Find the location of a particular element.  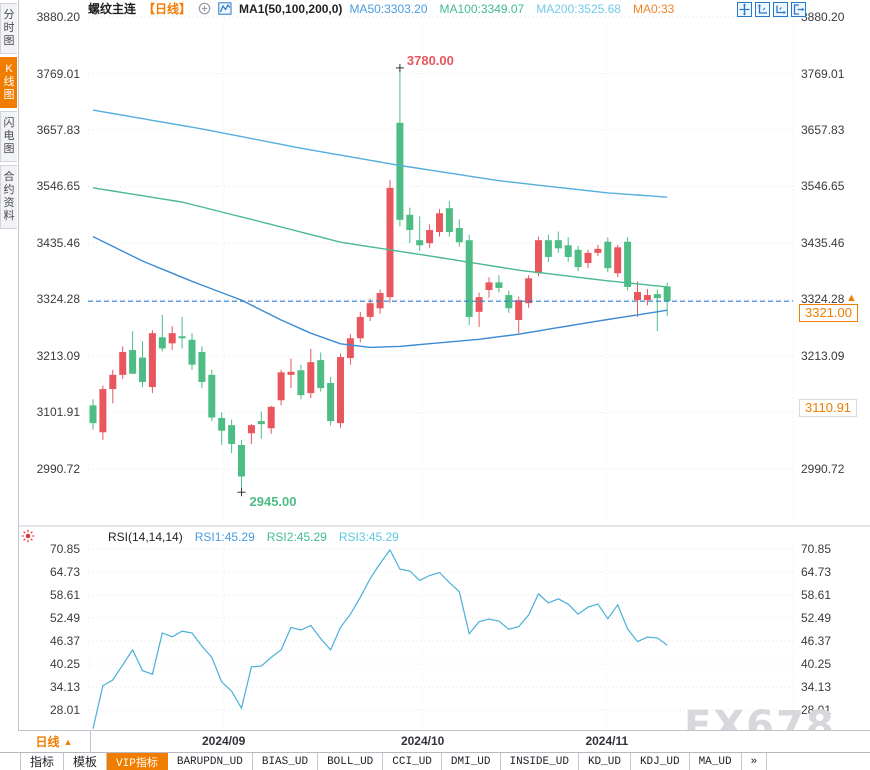

indicator-tab: MA_UD is located at coordinates (716, 761).